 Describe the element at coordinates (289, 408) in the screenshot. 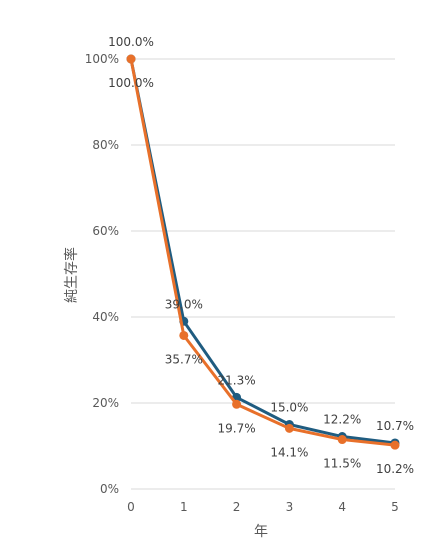

I see `data-label: 15.0%` at that location.